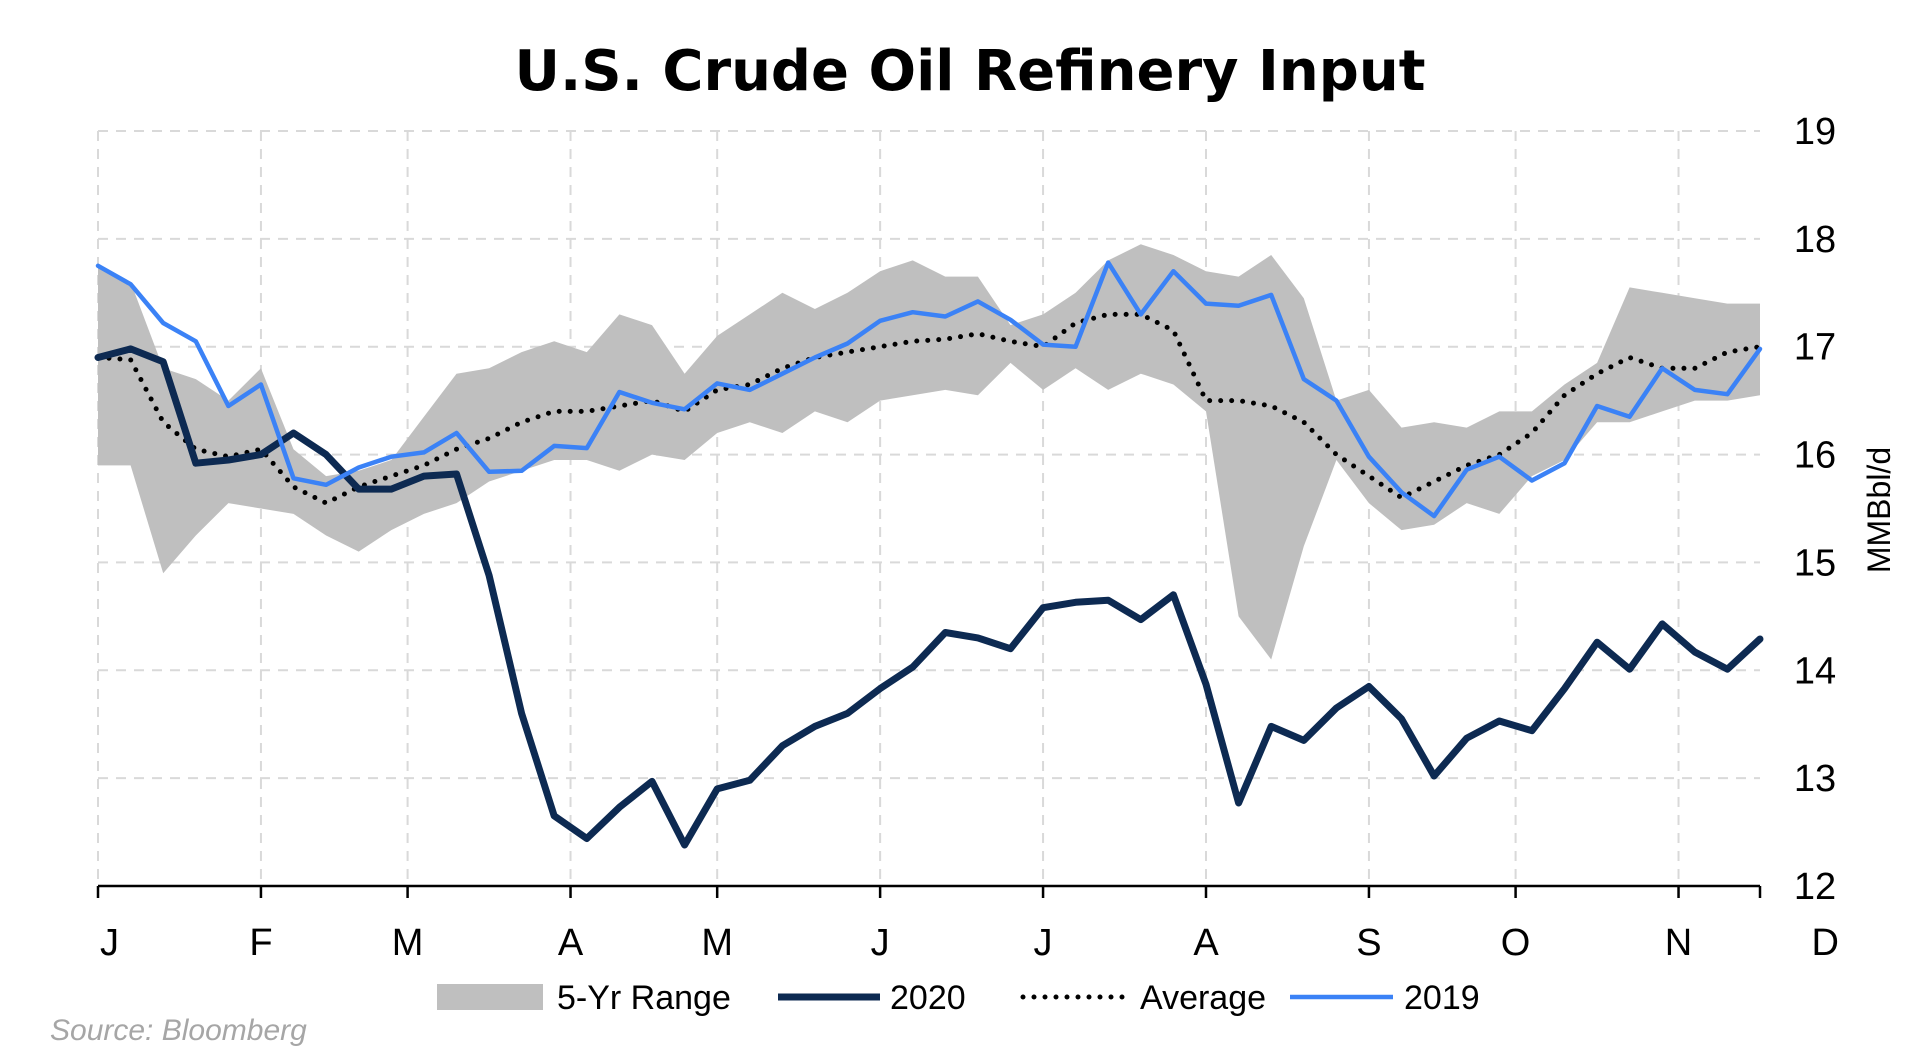 The width and height of the screenshot is (1920, 1050). What do you see at coordinates (260, 943) in the screenshot?
I see `x-tick-label: F` at bounding box center [260, 943].